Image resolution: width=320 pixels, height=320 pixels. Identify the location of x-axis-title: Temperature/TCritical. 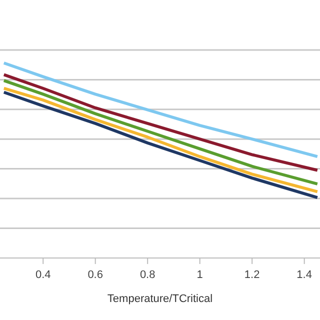
(160, 299).